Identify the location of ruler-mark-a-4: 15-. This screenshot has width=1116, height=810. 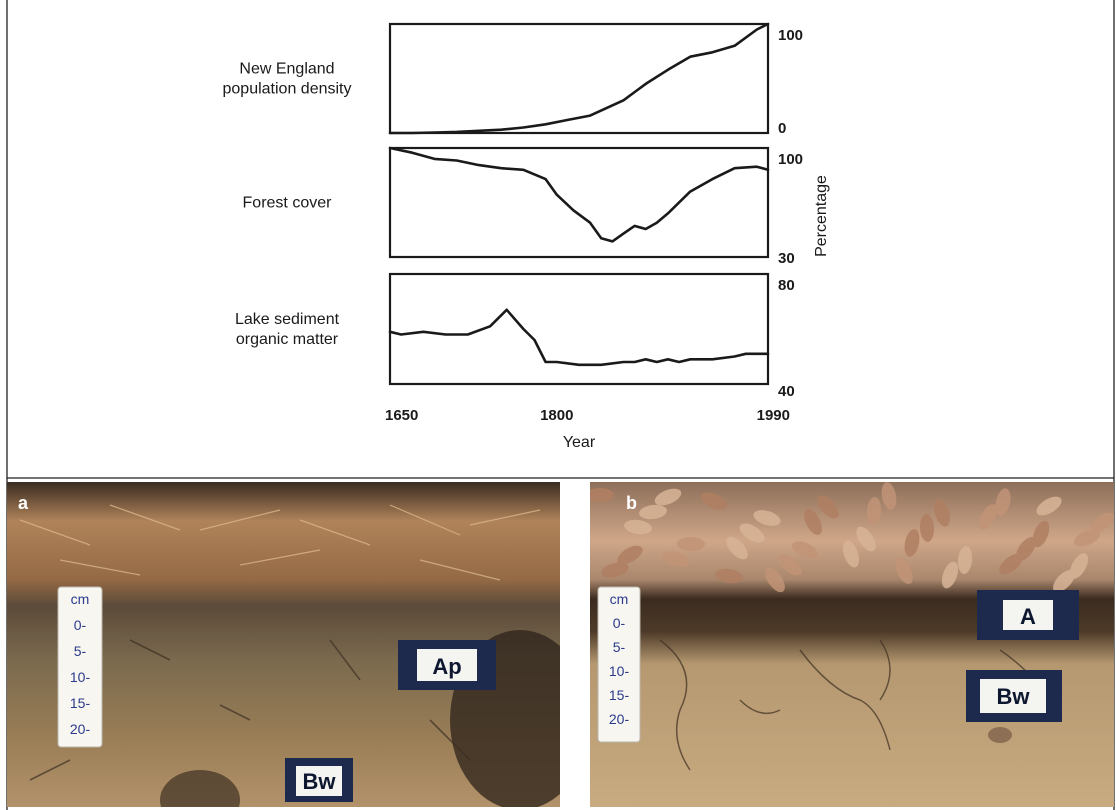
(80, 703).